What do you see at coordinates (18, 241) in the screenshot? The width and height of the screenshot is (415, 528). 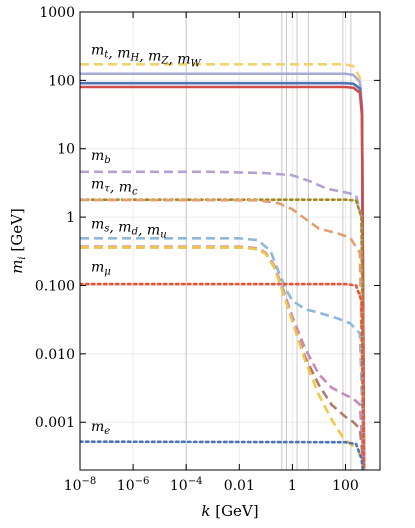 I see `y-axis-title: mi [GeV]` at bounding box center [18, 241].